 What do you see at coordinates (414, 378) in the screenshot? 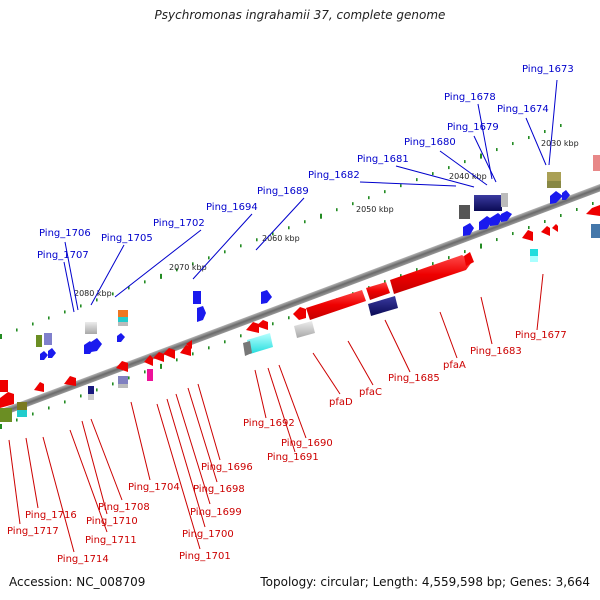
I see `gene-label: Ping_1685` at bounding box center [414, 378].